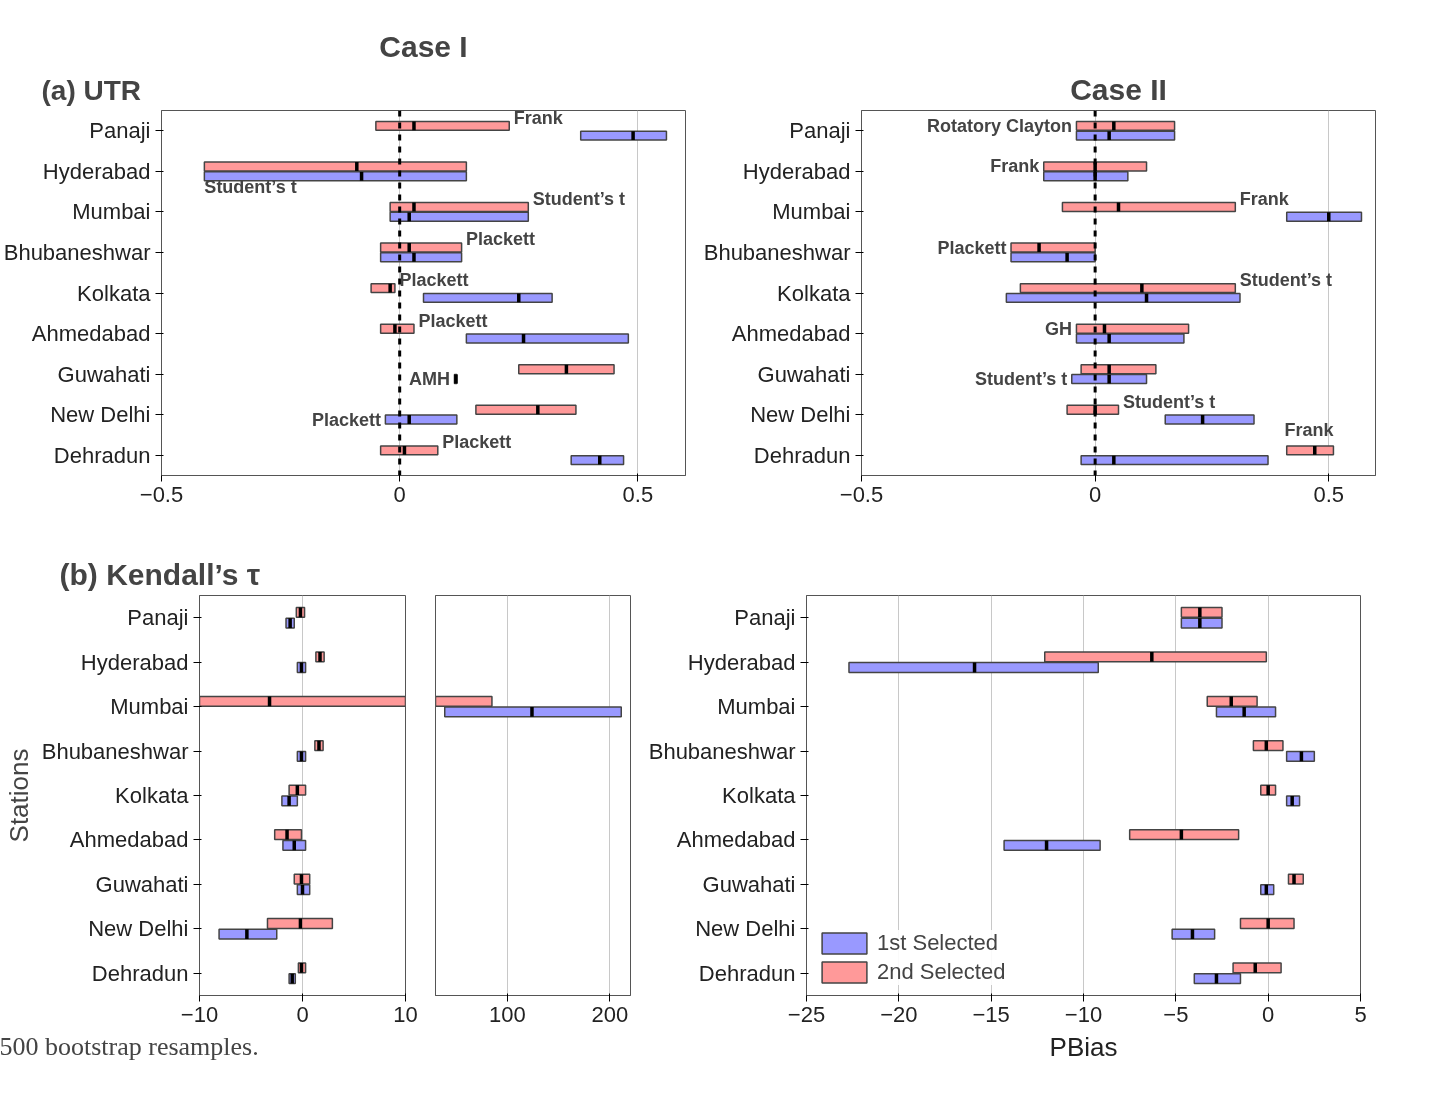 The width and height of the screenshot is (1434, 1099). What do you see at coordinates (405, 1014) in the screenshot?
I see `x-tick-label: 10` at bounding box center [405, 1014].